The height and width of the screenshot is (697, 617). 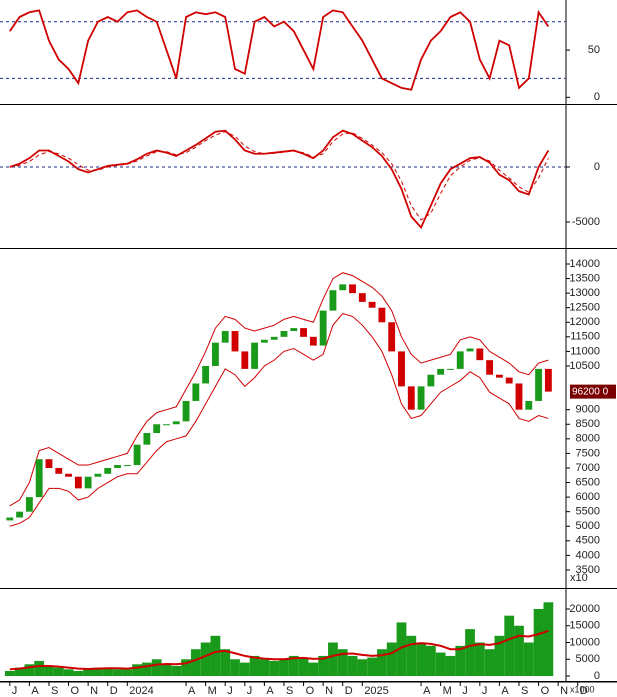 I want to click on y-tick-label: 6500, so click(x=588, y=482).